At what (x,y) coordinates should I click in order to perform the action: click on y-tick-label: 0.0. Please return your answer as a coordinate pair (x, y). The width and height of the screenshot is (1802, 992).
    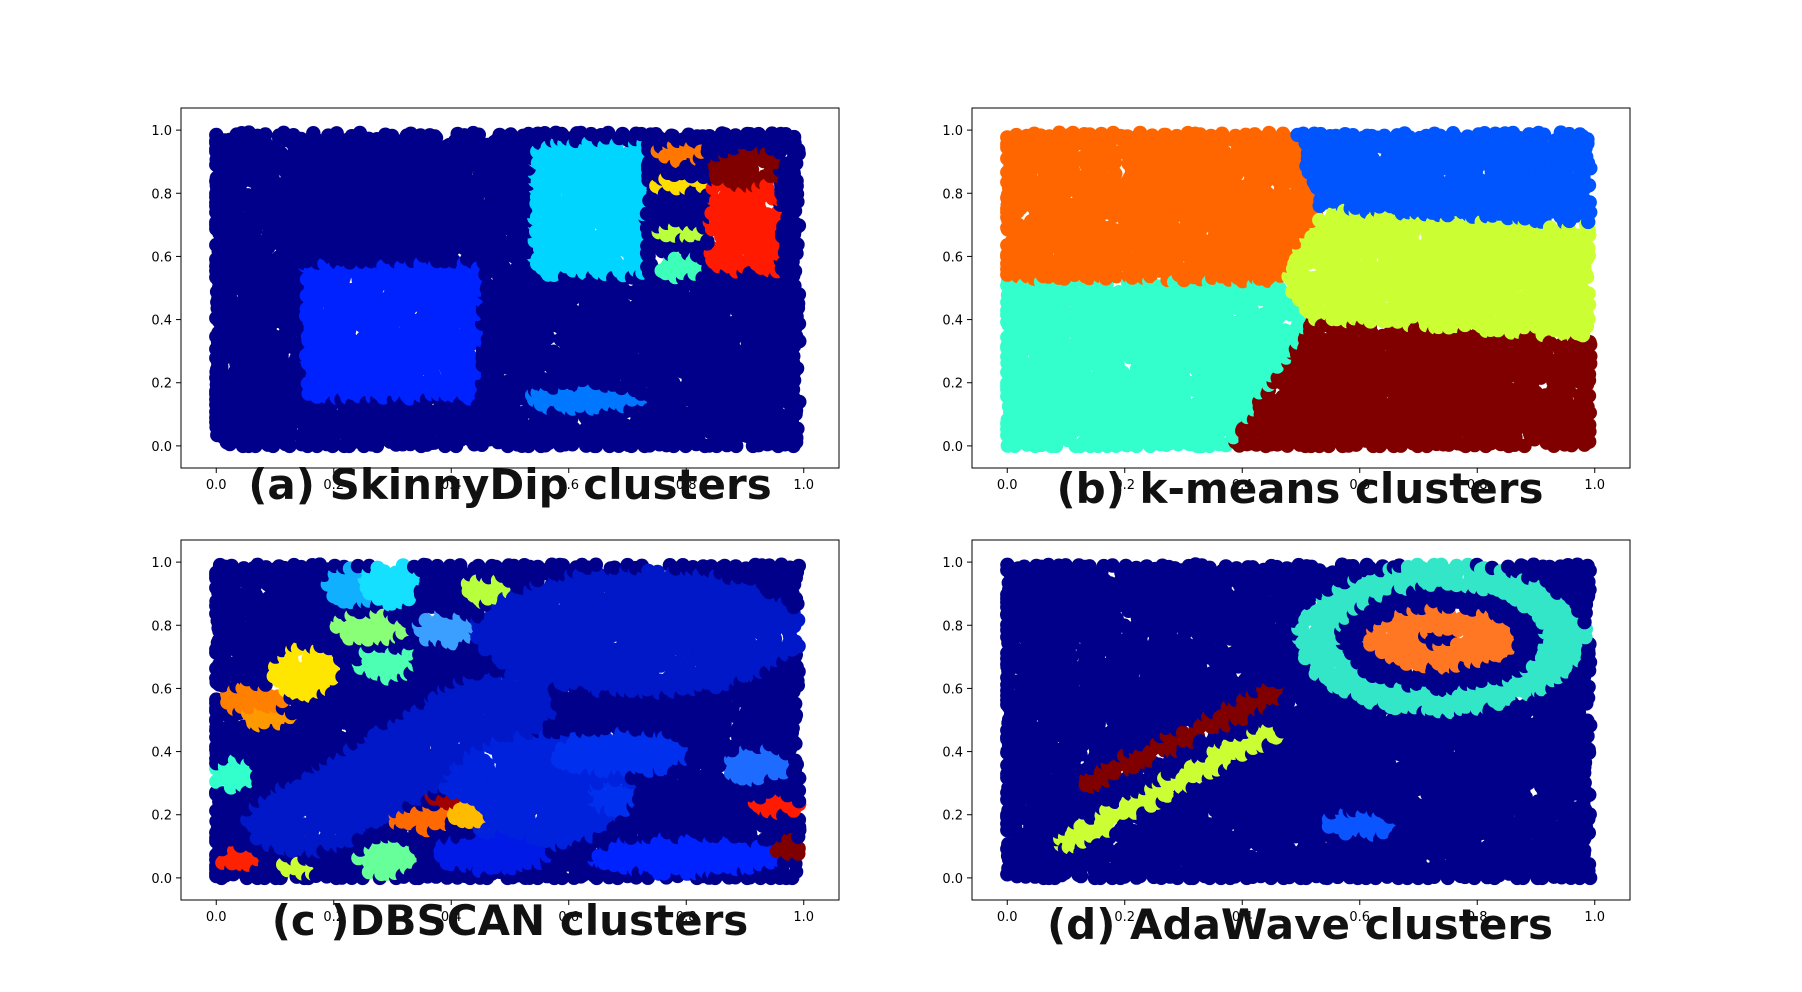
    Looking at the image, I should click on (161, 447).